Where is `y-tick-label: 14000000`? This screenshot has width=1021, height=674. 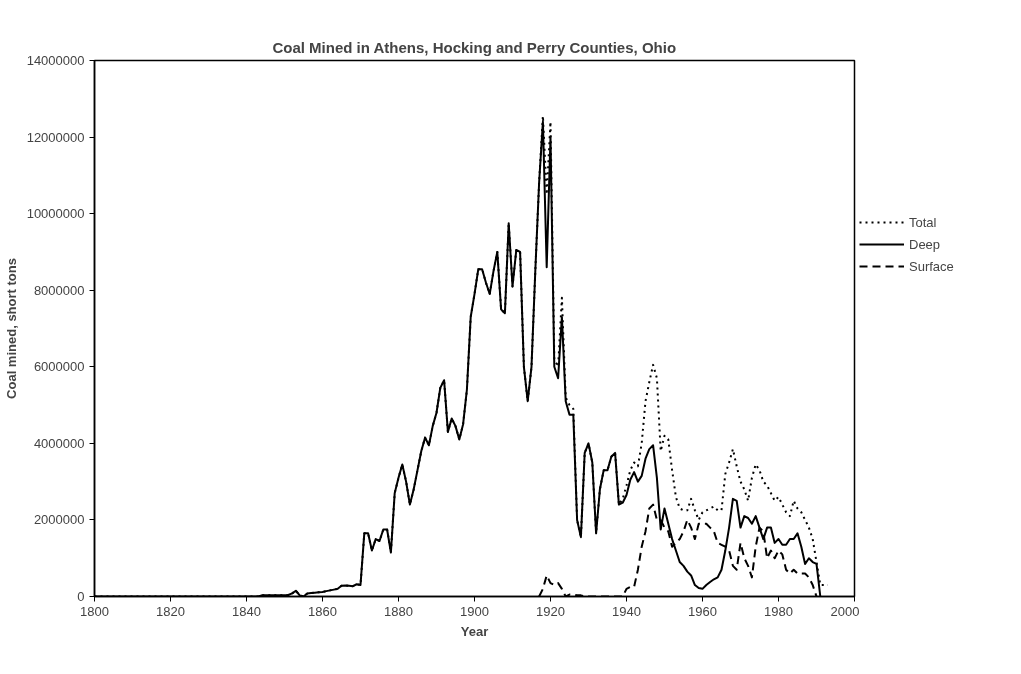
y-tick-label: 14000000 is located at coordinates (55, 60).